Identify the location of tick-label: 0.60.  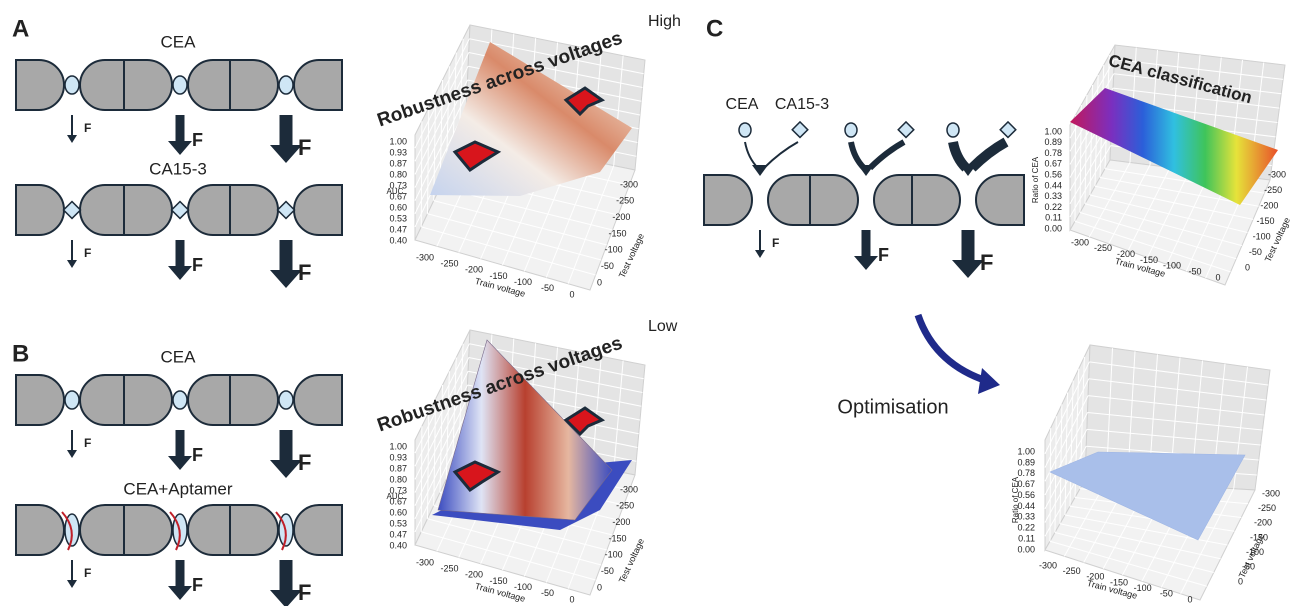
(398, 207).